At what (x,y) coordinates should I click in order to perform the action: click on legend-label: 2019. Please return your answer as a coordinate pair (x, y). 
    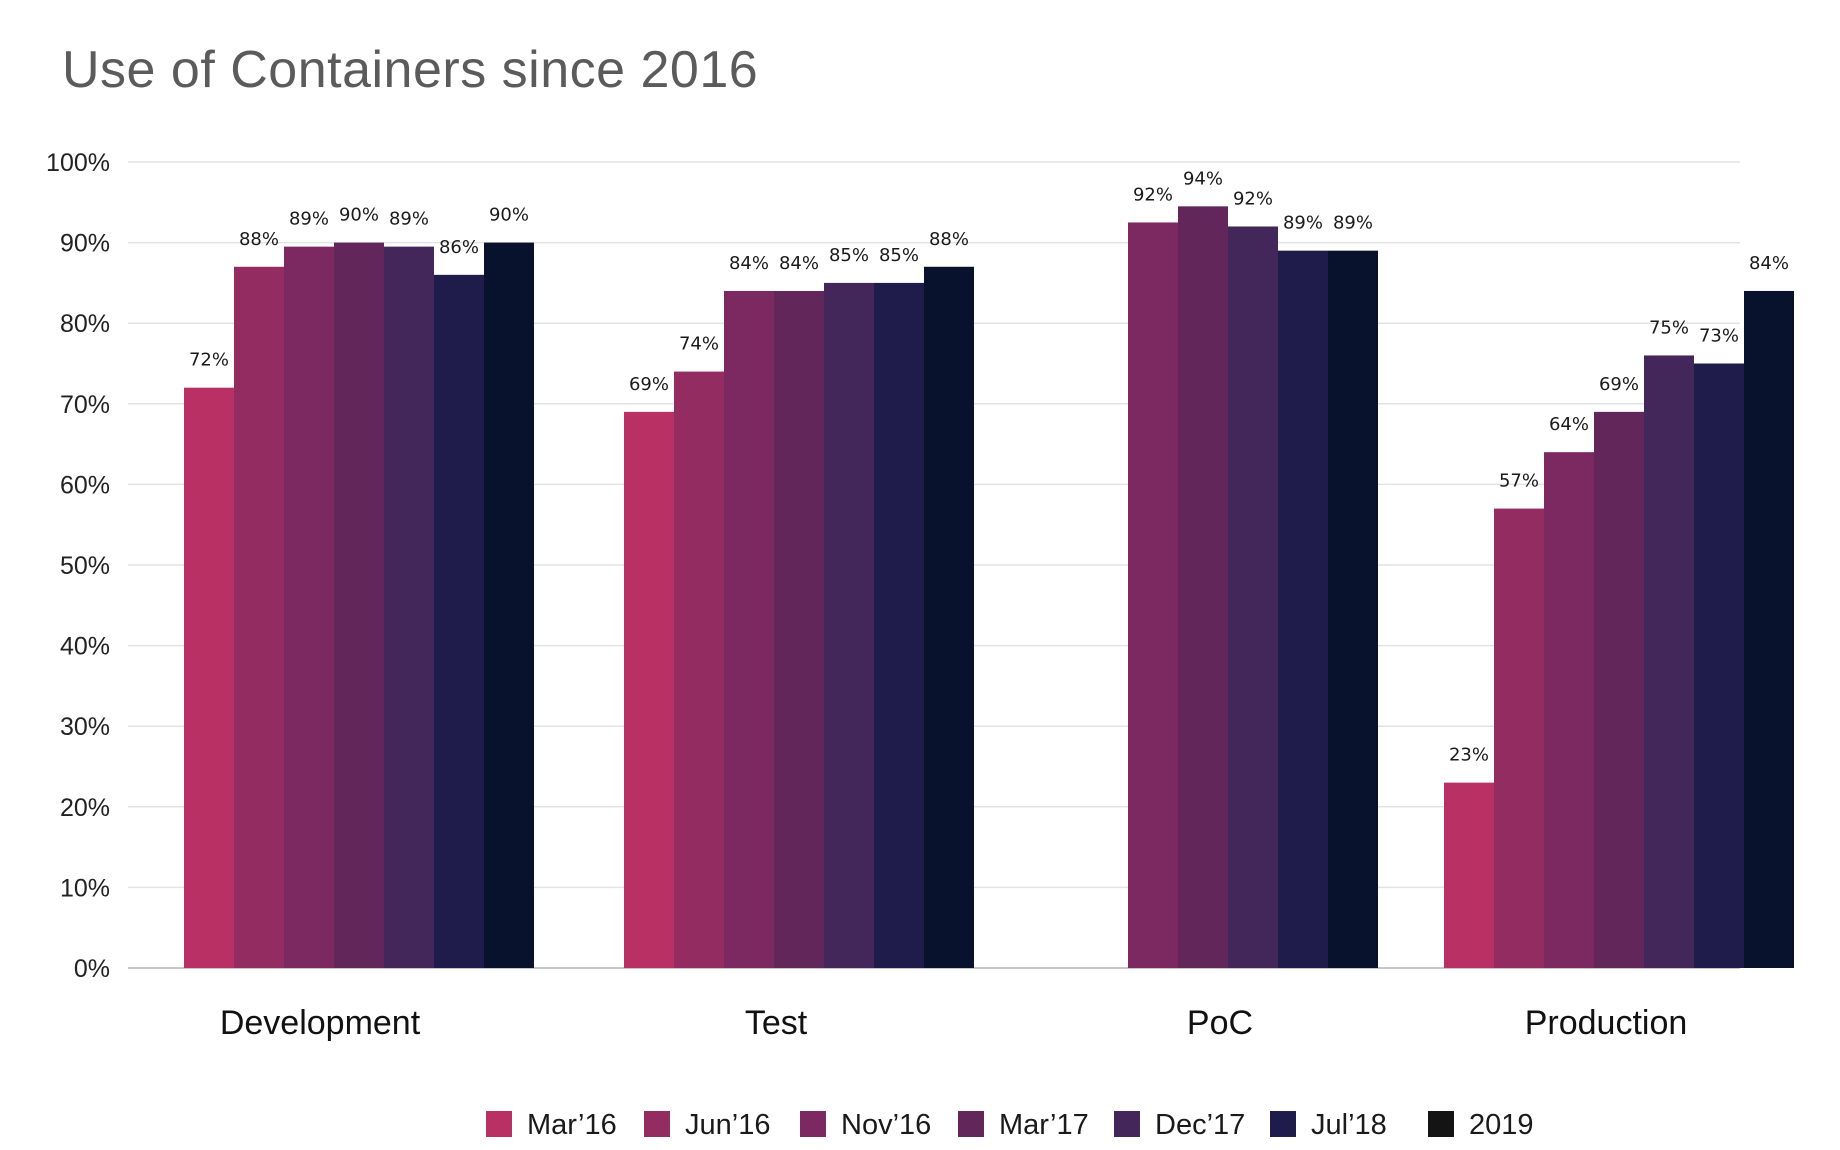
    Looking at the image, I should click on (1501, 1125).